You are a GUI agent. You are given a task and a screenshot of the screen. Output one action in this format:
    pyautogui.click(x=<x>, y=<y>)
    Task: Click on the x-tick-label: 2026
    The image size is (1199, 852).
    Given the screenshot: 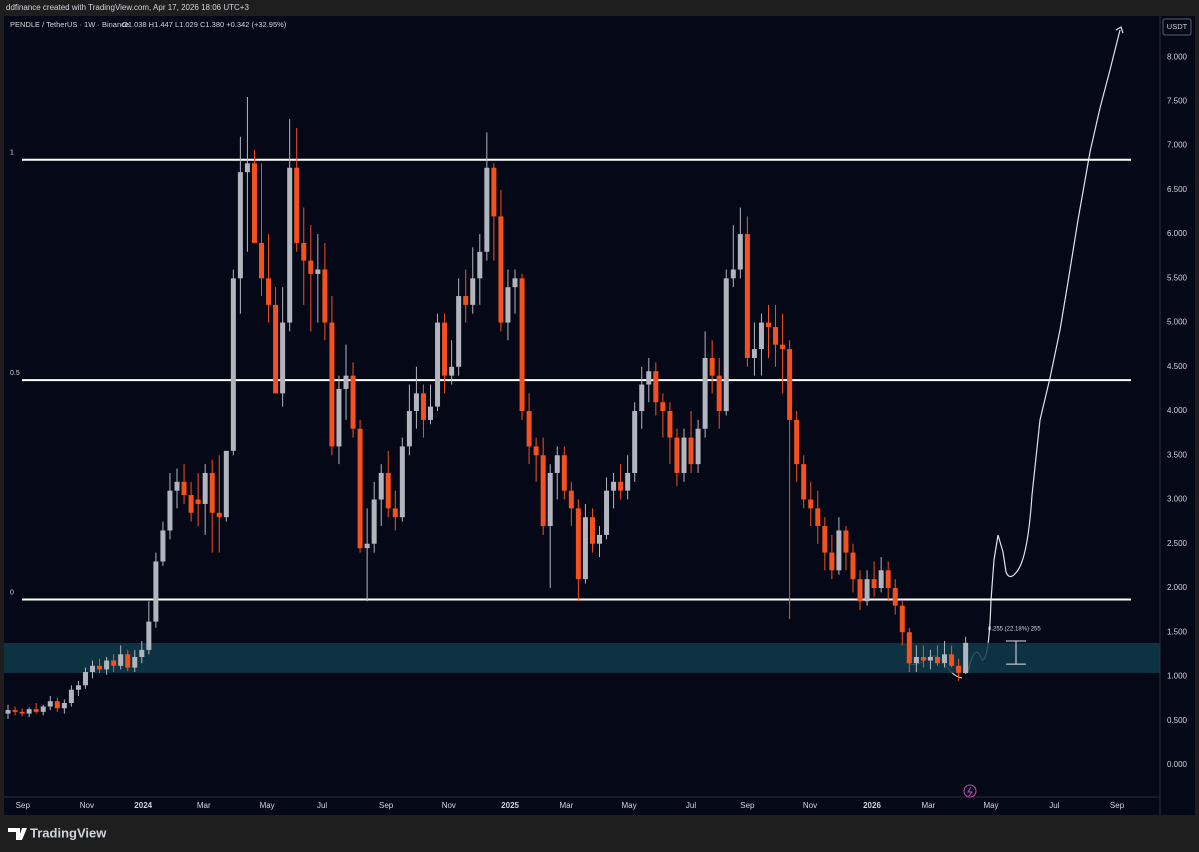 What is the action you would take?
    pyautogui.click(x=872, y=805)
    